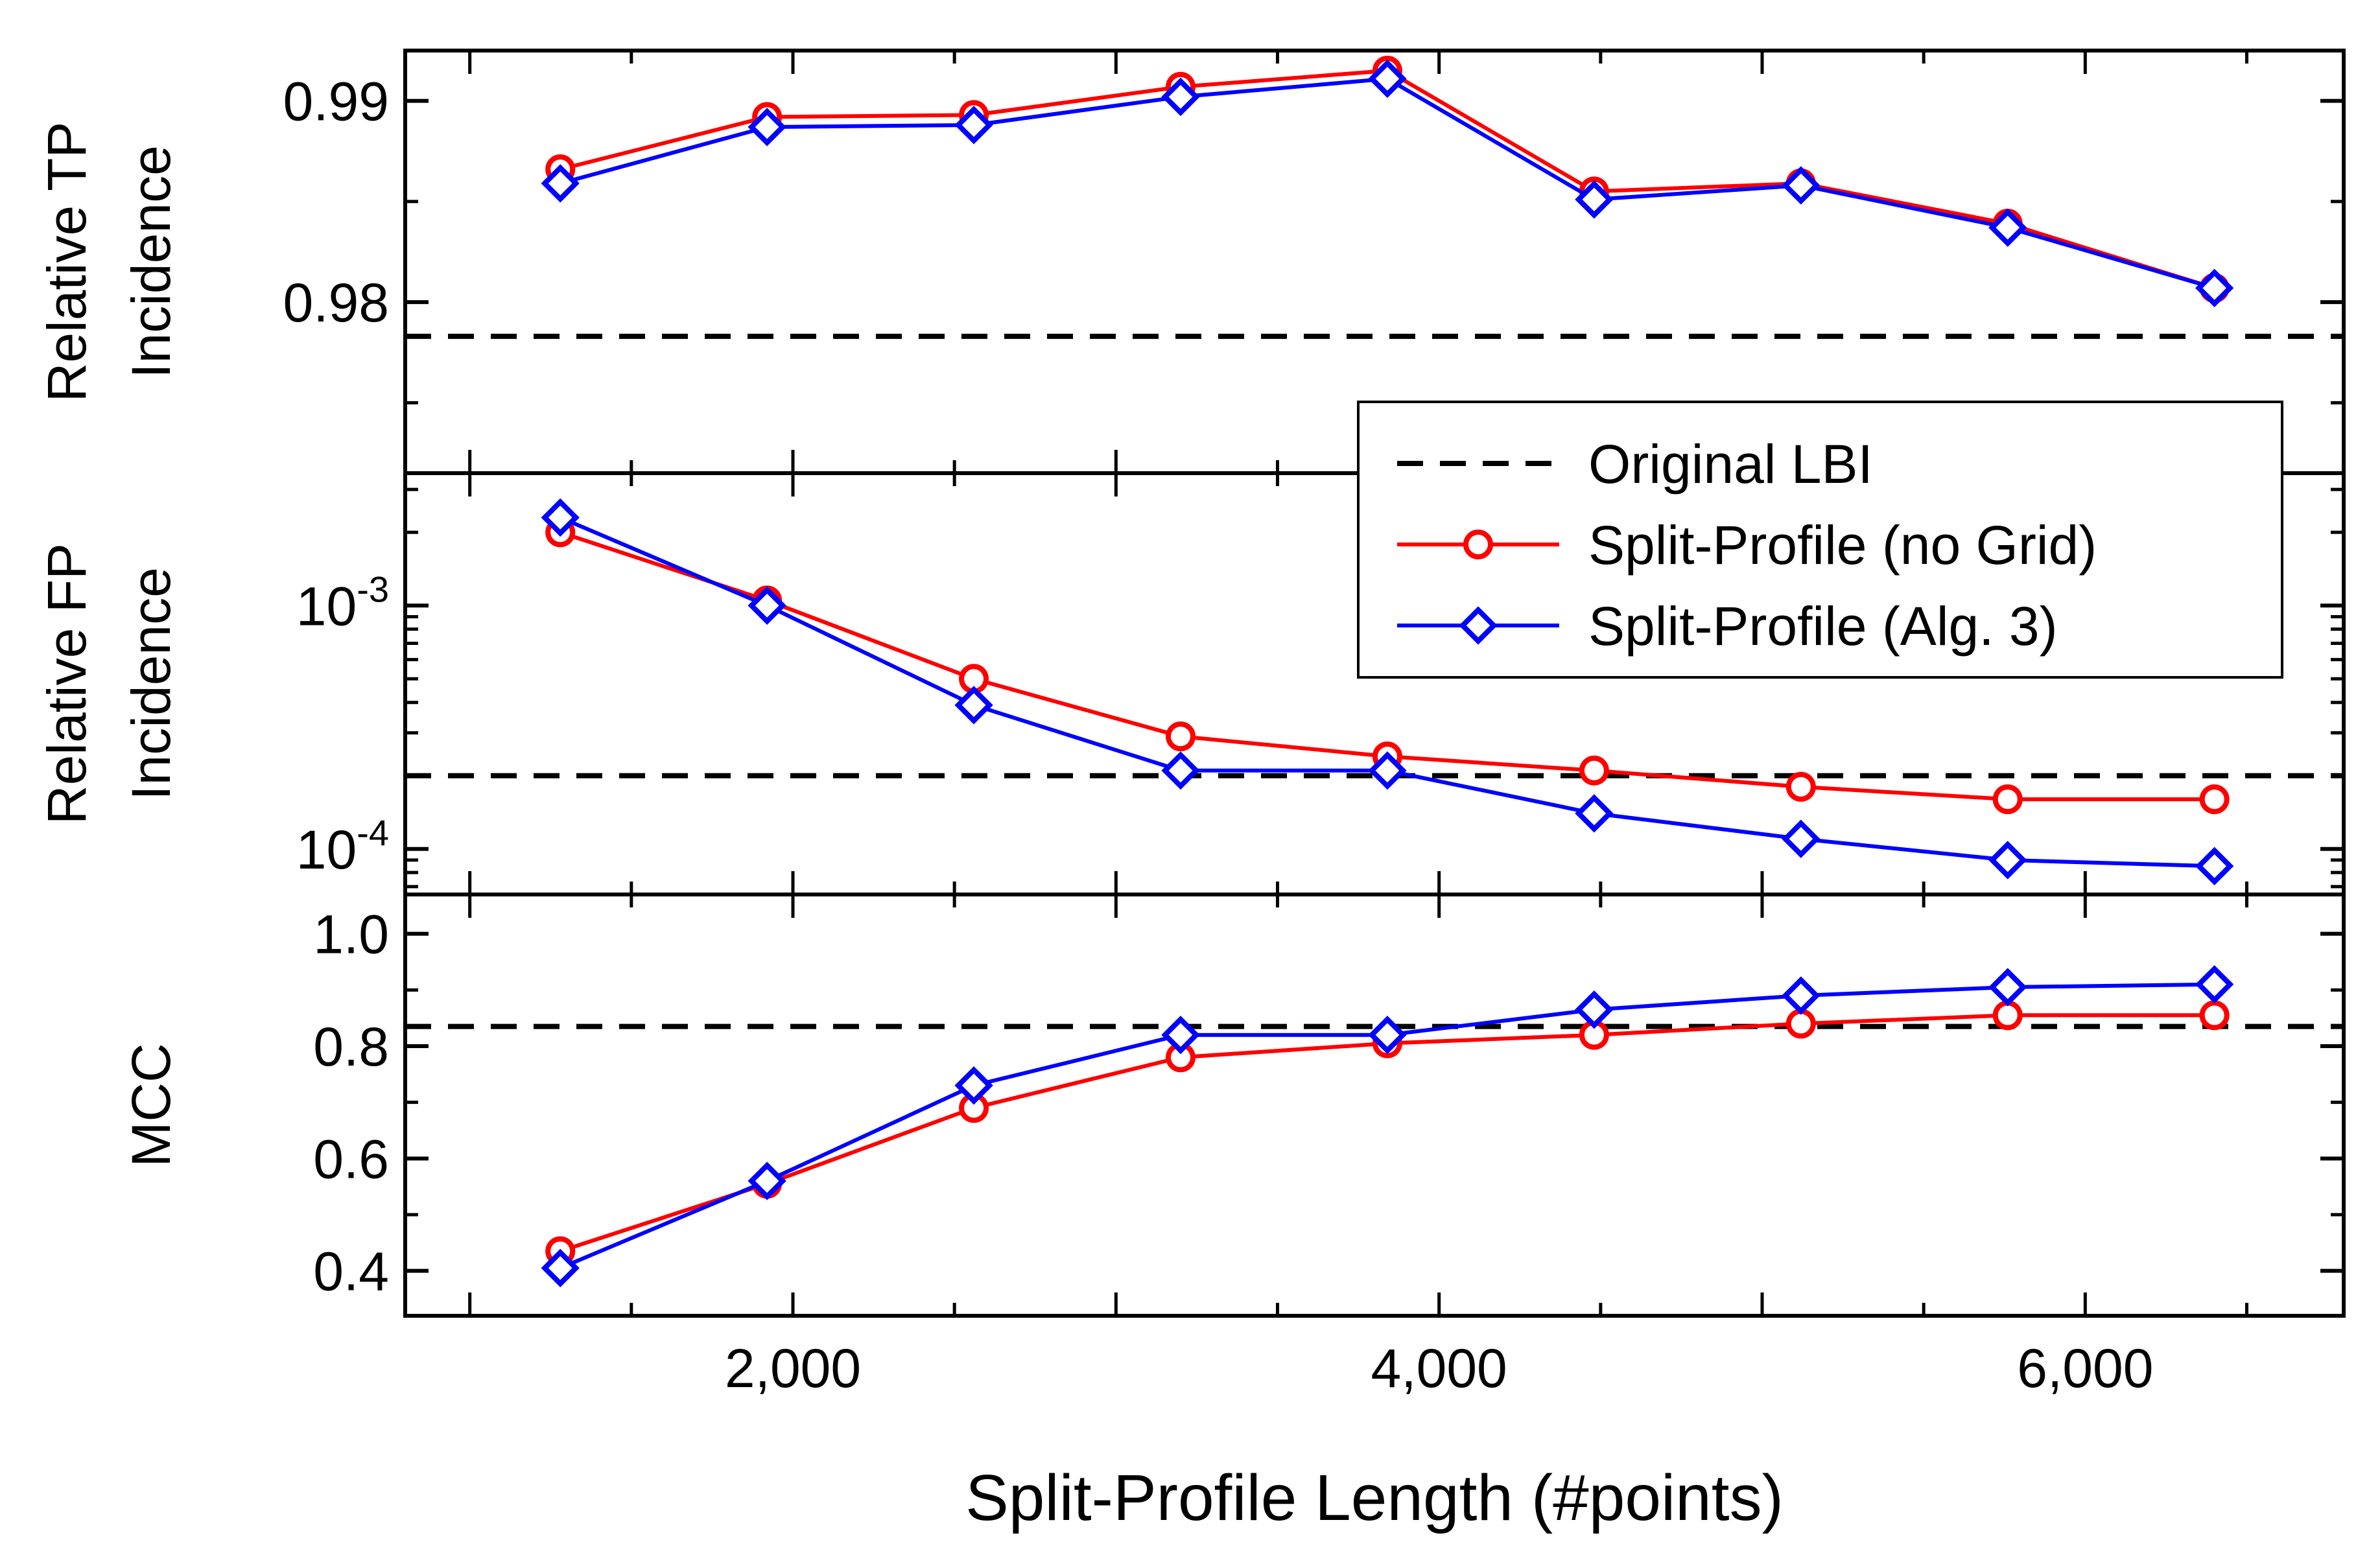  Describe the element at coordinates (342, 846) in the screenshot. I see `y-tick-label-fp-0: 10⁻⁴` at that location.